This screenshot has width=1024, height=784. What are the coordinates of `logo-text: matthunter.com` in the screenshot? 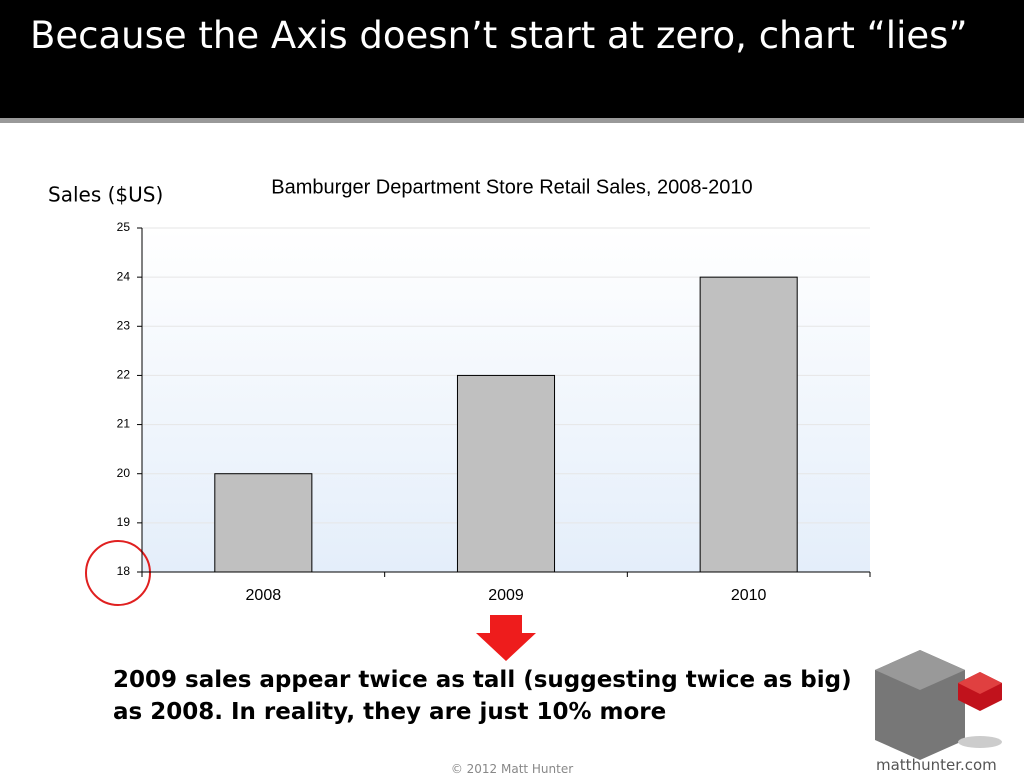 It's located at (936, 765).